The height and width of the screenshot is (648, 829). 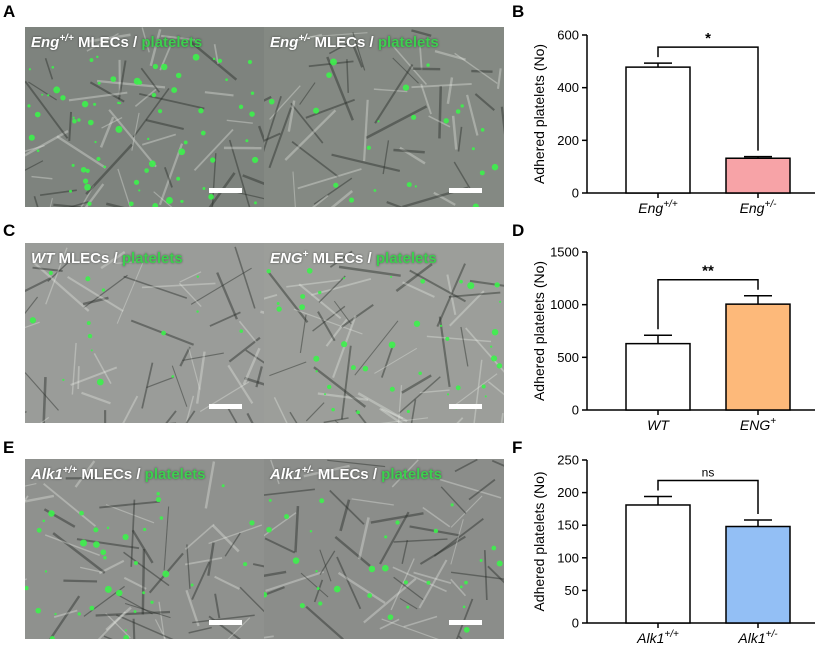 I want to click on panel-letter-e: E, so click(x=9, y=447).